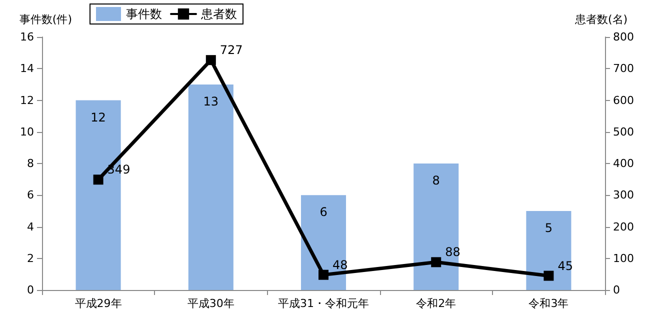 This screenshot has width=653, height=324. I want to click on x-tick-label: 平成31・令和元年, so click(323, 303).